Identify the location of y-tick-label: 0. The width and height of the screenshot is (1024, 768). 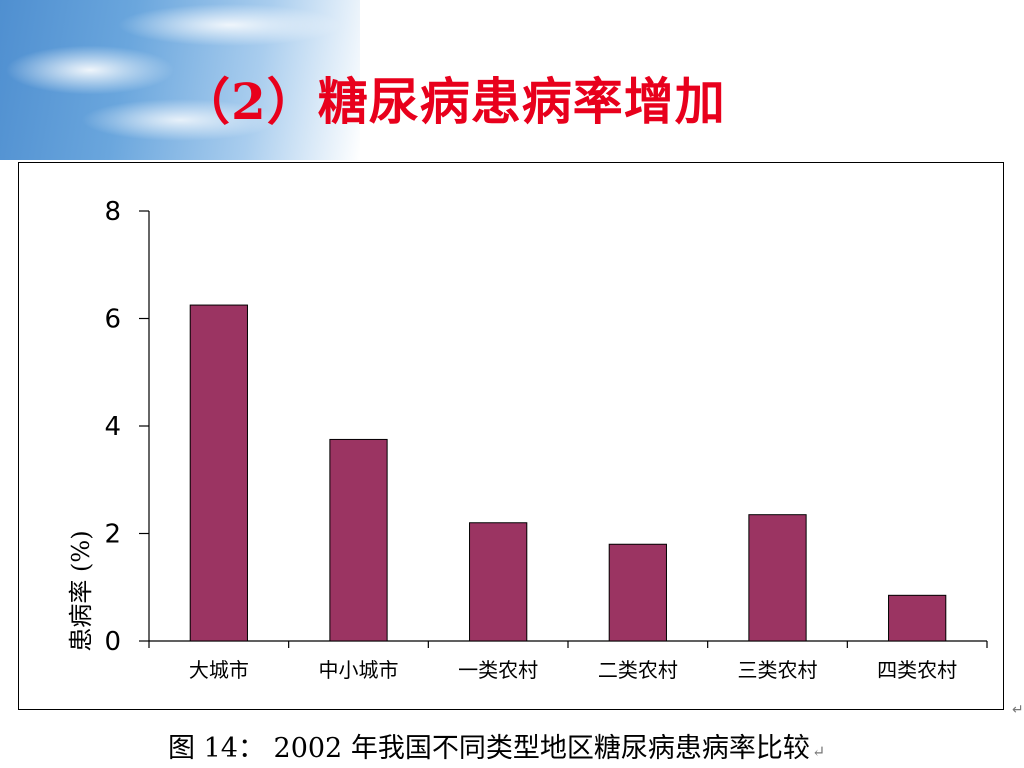
(112, 642).